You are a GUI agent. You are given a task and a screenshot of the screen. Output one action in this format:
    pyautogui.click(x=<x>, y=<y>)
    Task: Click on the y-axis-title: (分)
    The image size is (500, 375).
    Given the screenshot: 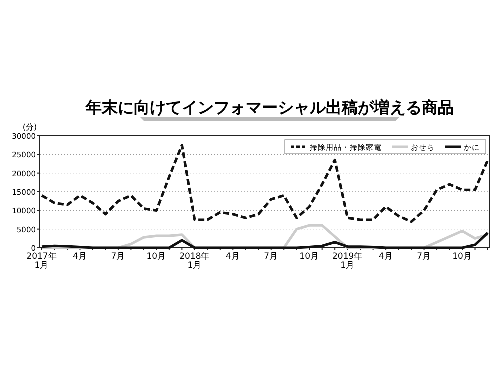 What is the action you would take?
    pyautogui.click(x=30, y=127)
    